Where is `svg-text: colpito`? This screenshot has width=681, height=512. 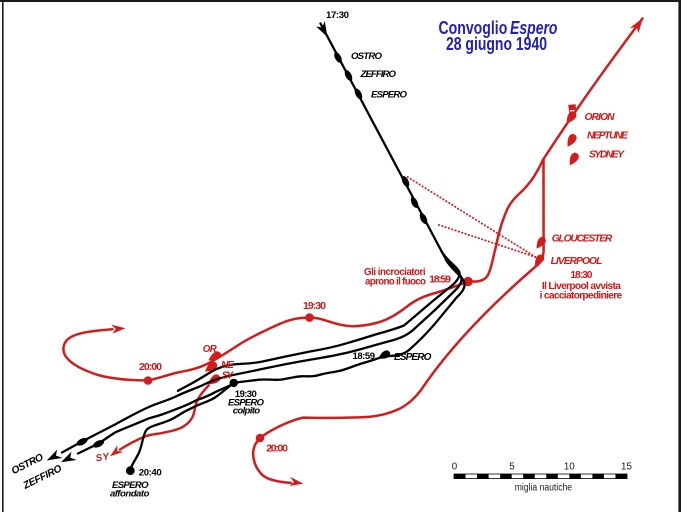 svg-text: colpito is located at coordinates (247, 410).